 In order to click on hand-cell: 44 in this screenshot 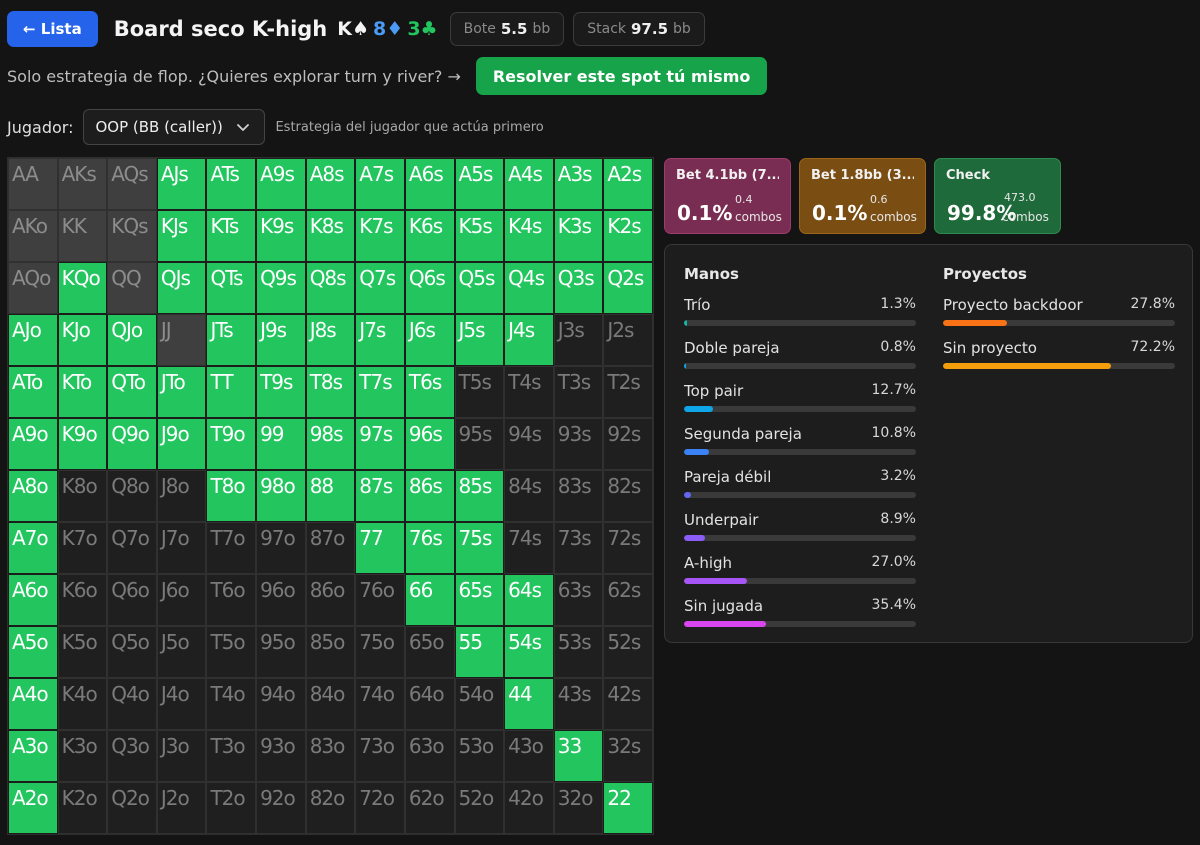, I will do `click(529, 704)`.